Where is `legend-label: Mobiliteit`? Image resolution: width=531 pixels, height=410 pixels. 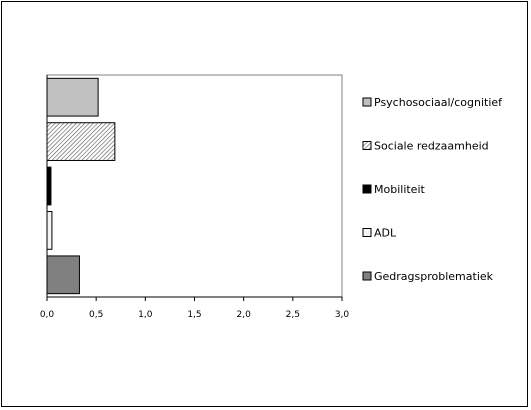 legend-label: Mobiliteit is located at coordinates (400, 189).